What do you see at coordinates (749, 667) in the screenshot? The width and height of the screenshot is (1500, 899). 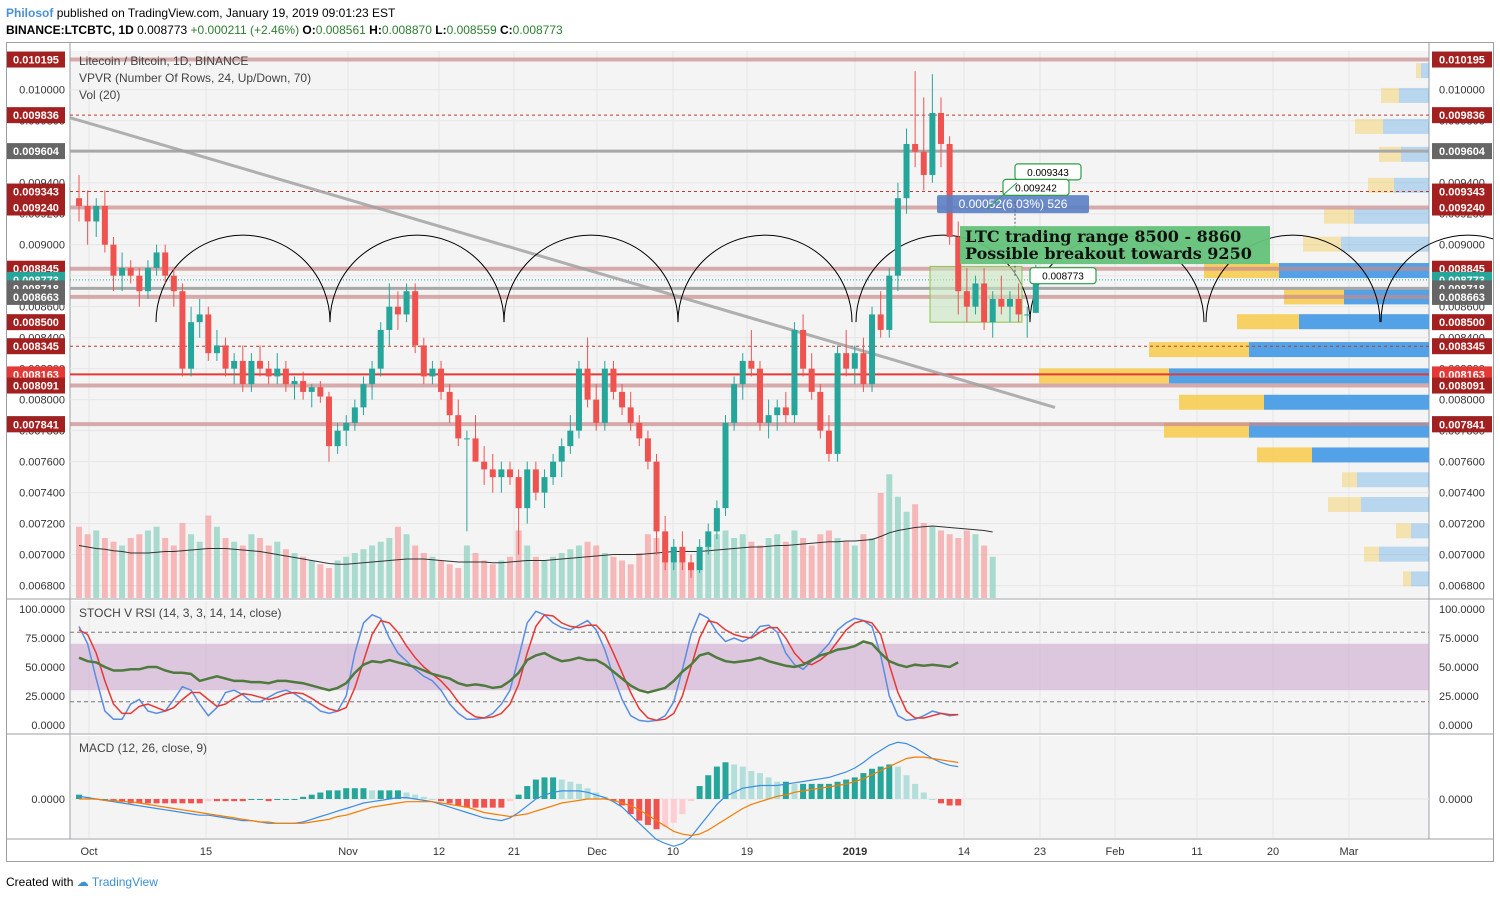 I see `stoch-band` at bounding box center [749, 667].